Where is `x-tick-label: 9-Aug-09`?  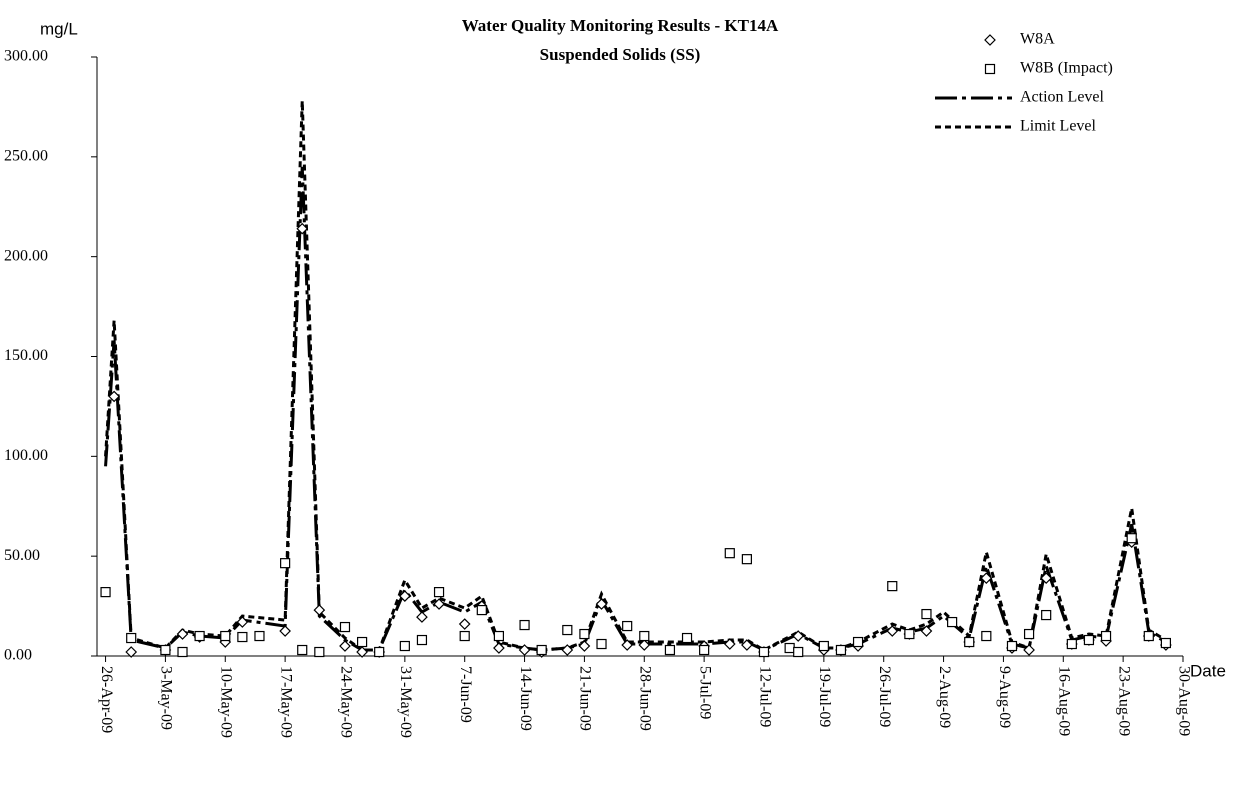
x-tick-label: 9-Aug-09 is located at coordinates (1004, 697).